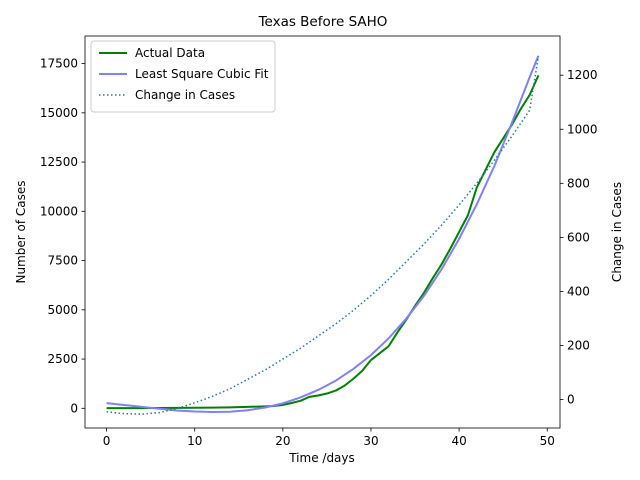  What do you see at coordinates (282, 441) in the screenshot?
I see `x-tick-label: 20` at bounding box center [282, 441].